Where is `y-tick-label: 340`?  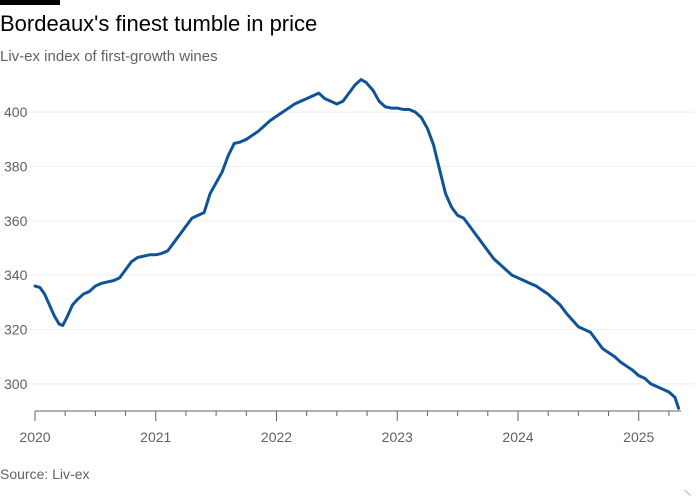 y-tick-label: 340 is located at coordinates (16, 275).